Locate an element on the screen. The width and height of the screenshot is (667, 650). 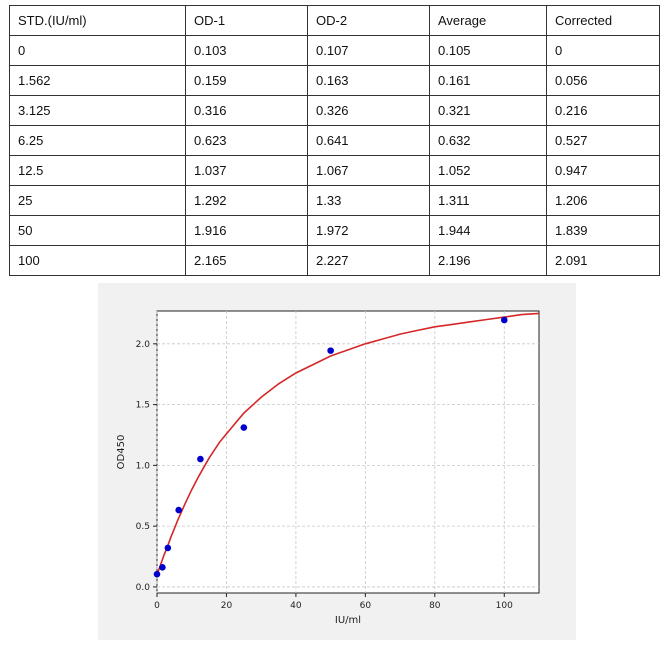
x-tick-label: 80 is located at coordinates (435, 606).